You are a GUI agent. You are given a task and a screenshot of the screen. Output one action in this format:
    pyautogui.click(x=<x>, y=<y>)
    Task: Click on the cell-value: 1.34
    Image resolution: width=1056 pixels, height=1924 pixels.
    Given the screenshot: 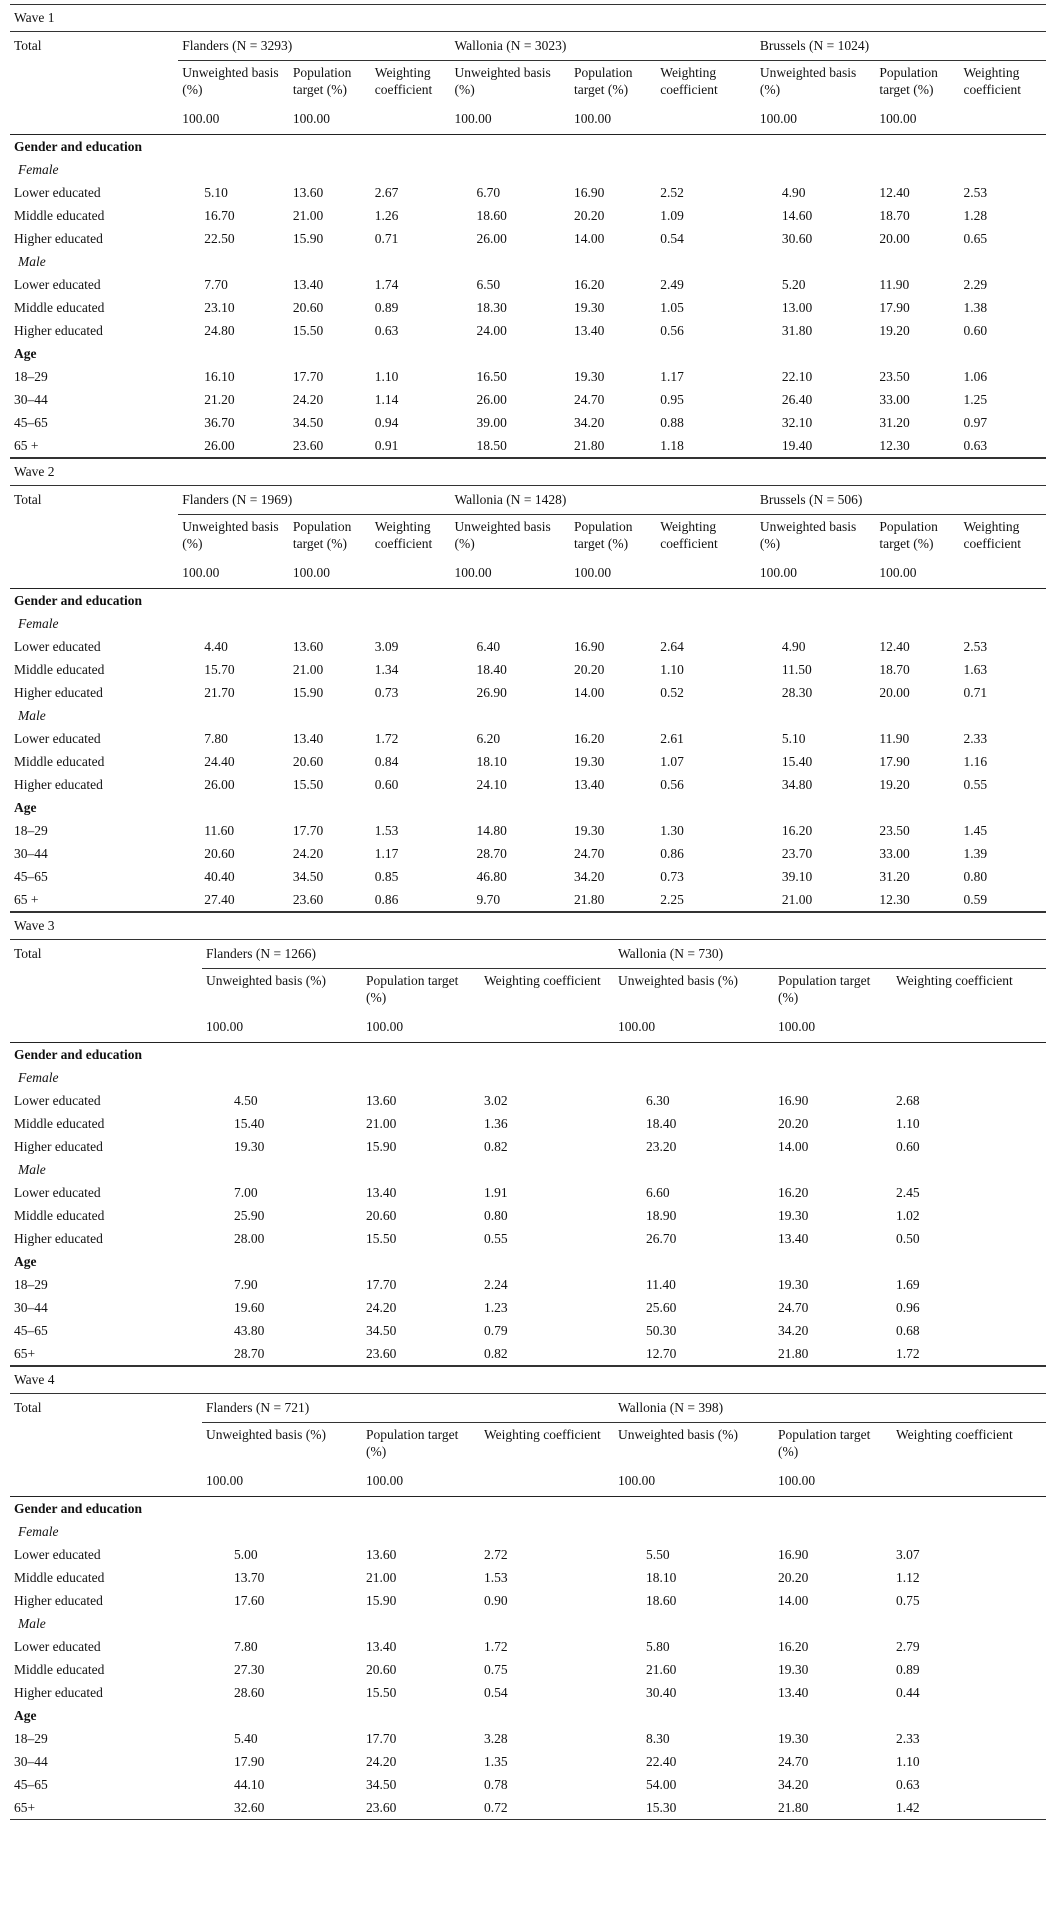 What is the action you would take?
    pyautogui.click(x=386, y=669)
    